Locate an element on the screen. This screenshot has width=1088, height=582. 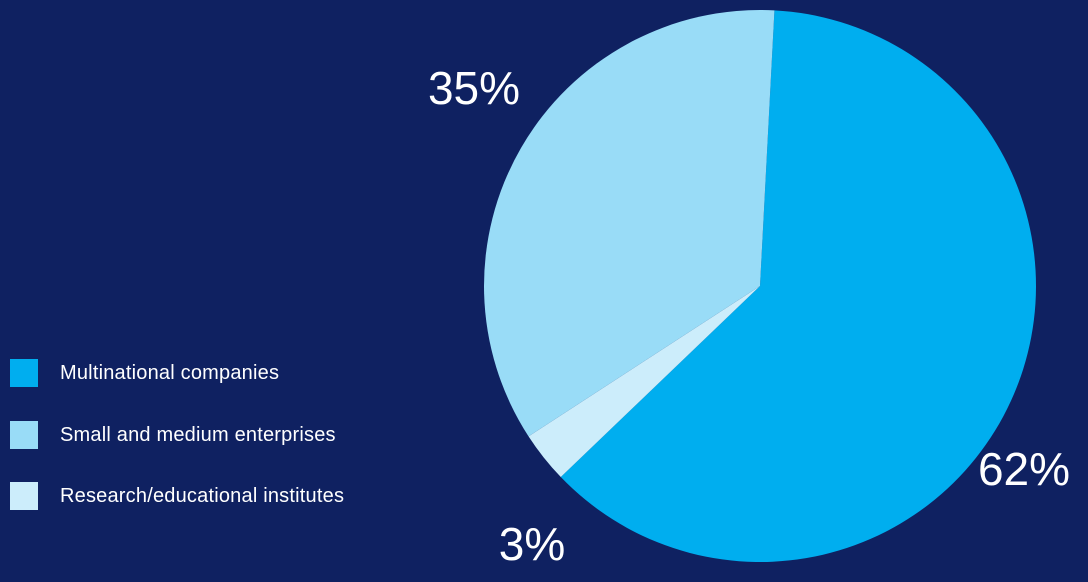
legend-item-small-and-medium-enterprises: Small and medium enterprises is located at coordinates (173, 435).